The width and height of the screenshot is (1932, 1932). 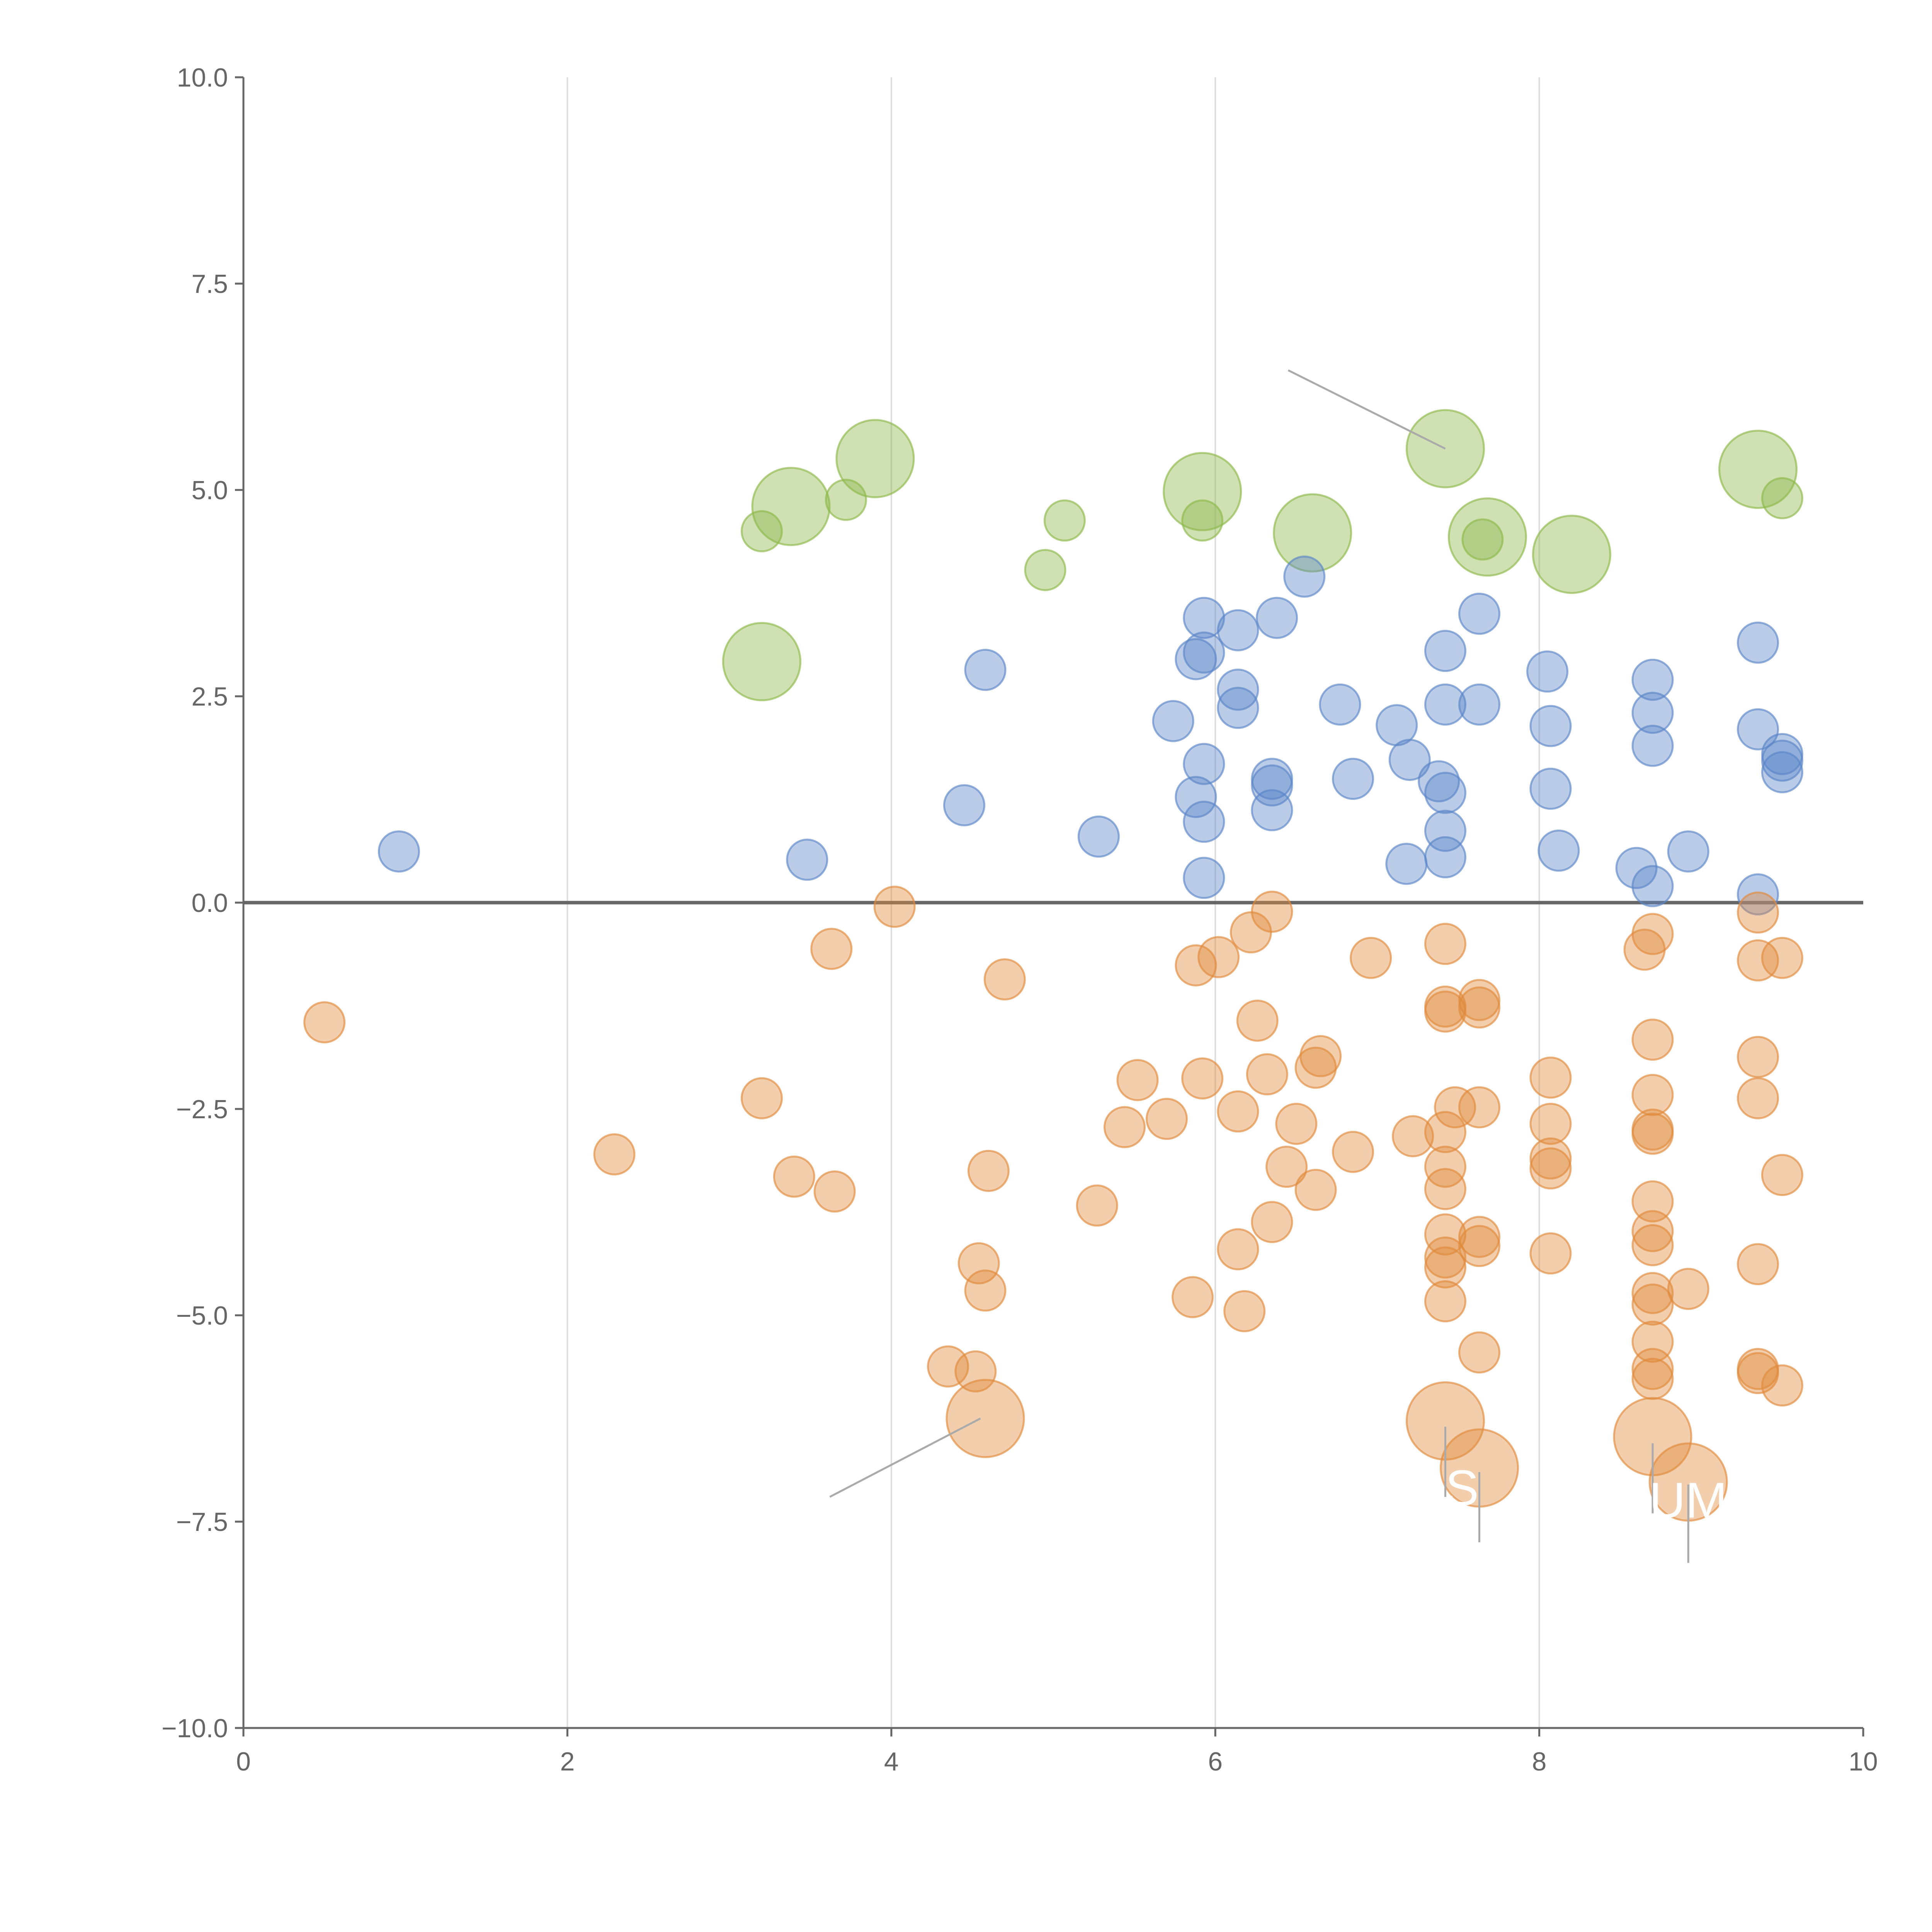 I want to click on annotation-layer: AS UM, so click(x=1570, y=1494).